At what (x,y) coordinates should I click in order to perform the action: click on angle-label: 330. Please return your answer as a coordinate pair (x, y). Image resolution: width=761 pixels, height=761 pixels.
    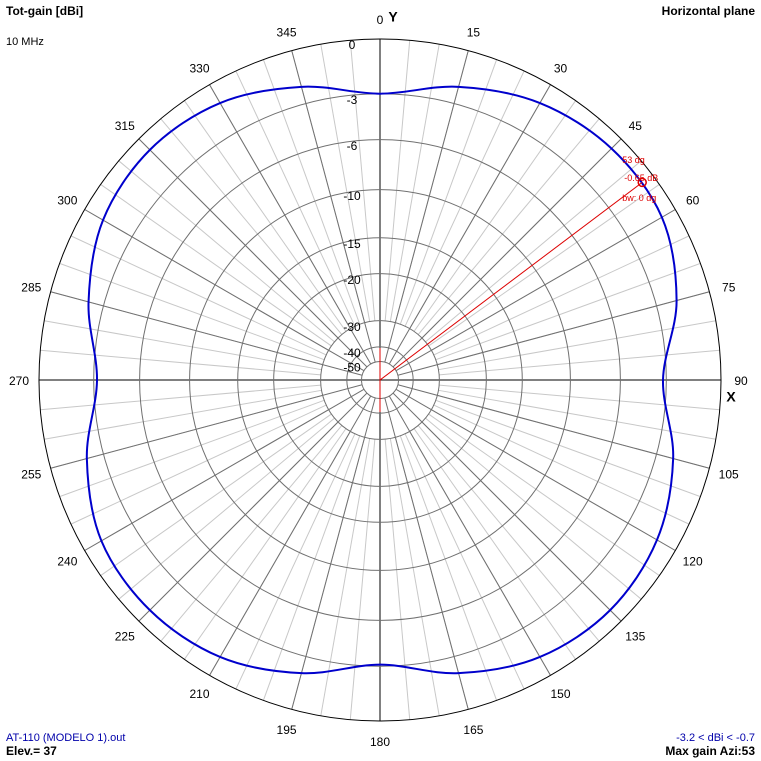
    Looking at the image, I should click on (199, 69).